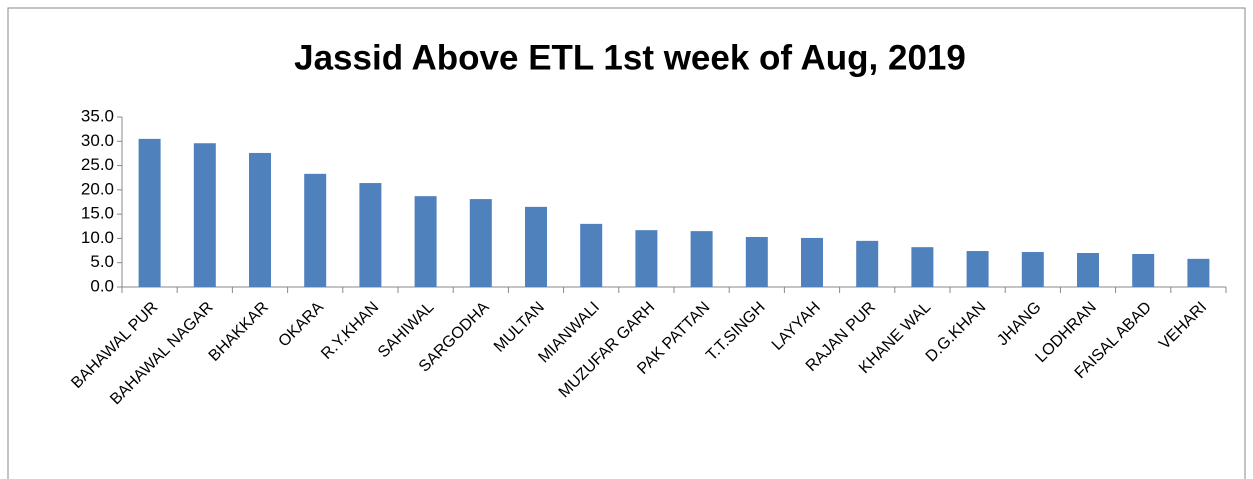  Describe the element at coordinates (630, 57) in the screenshot. I see `chart-title: Jassid Above ETL 1st week of Aug, 2019` at that location.